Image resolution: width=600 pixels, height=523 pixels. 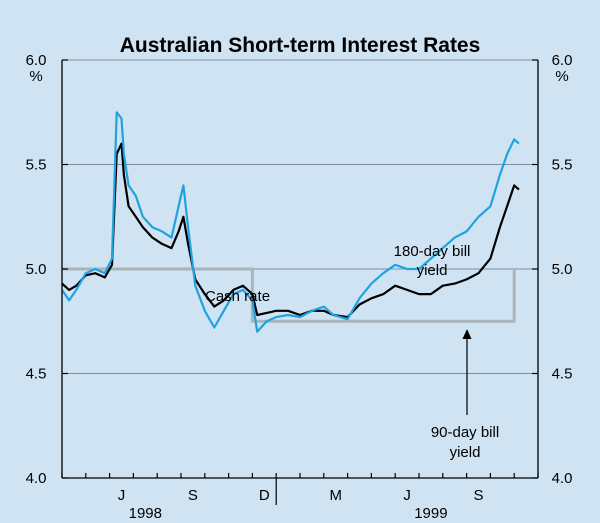 I want to click on bill180-label-line2: yield, so click(x=432, y=270).